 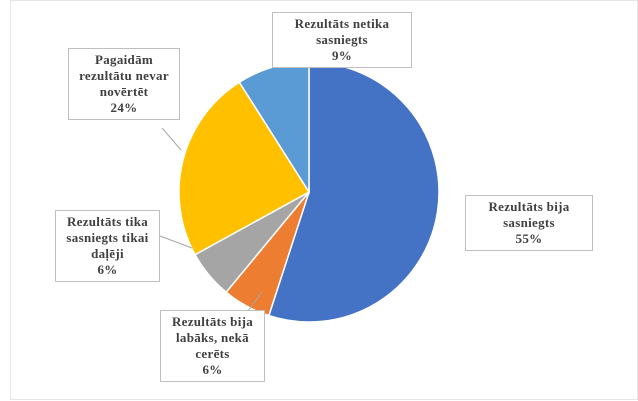 What do you see at coordinates (124, 107) in the screenshot?
I see `label-percent: 24%` at bounding box center [124, 107].